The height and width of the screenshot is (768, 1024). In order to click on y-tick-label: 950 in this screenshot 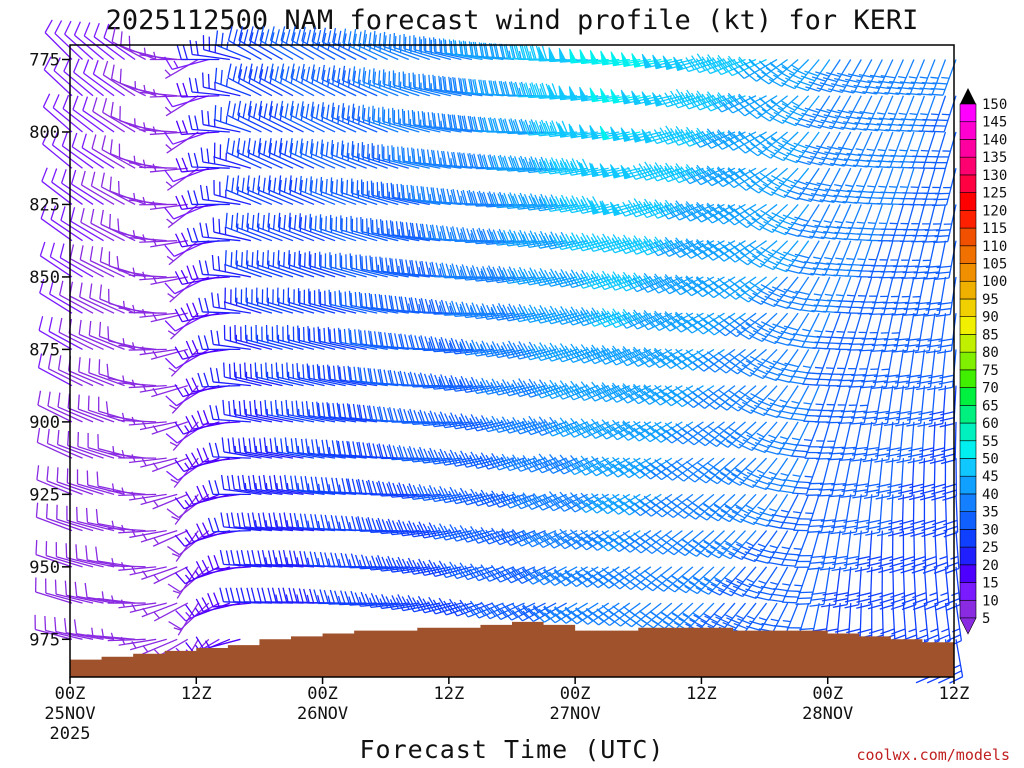, I will do `click(44, 568)`.